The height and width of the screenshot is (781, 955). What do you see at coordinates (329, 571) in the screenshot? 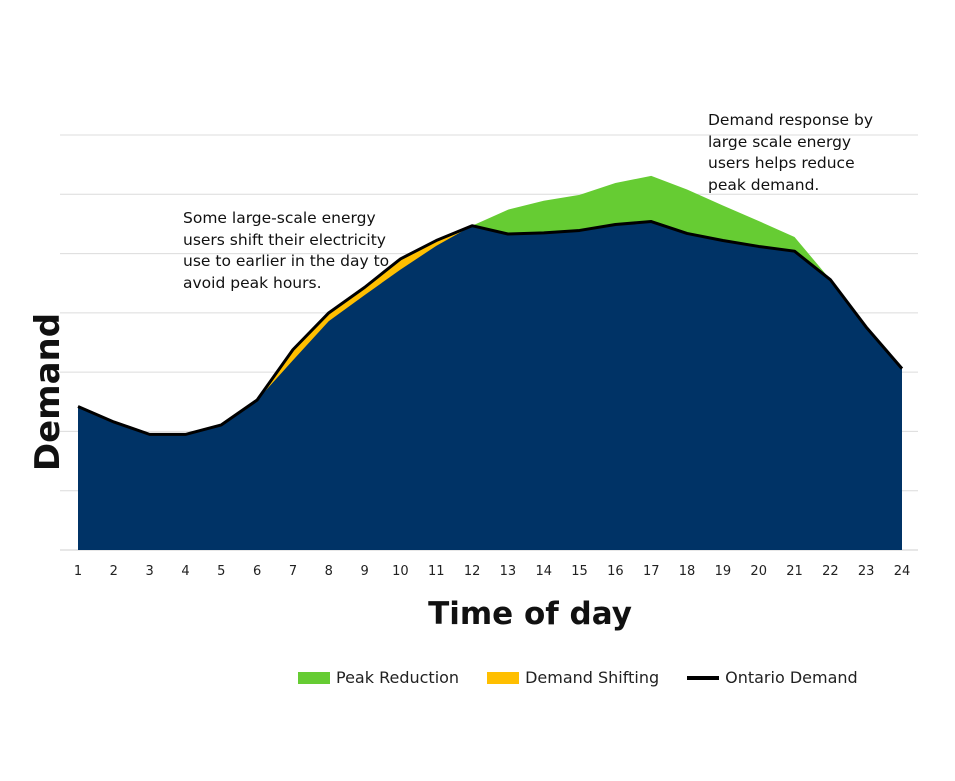
I see `x-tick-label: 8` at bounding box center [329, 571].